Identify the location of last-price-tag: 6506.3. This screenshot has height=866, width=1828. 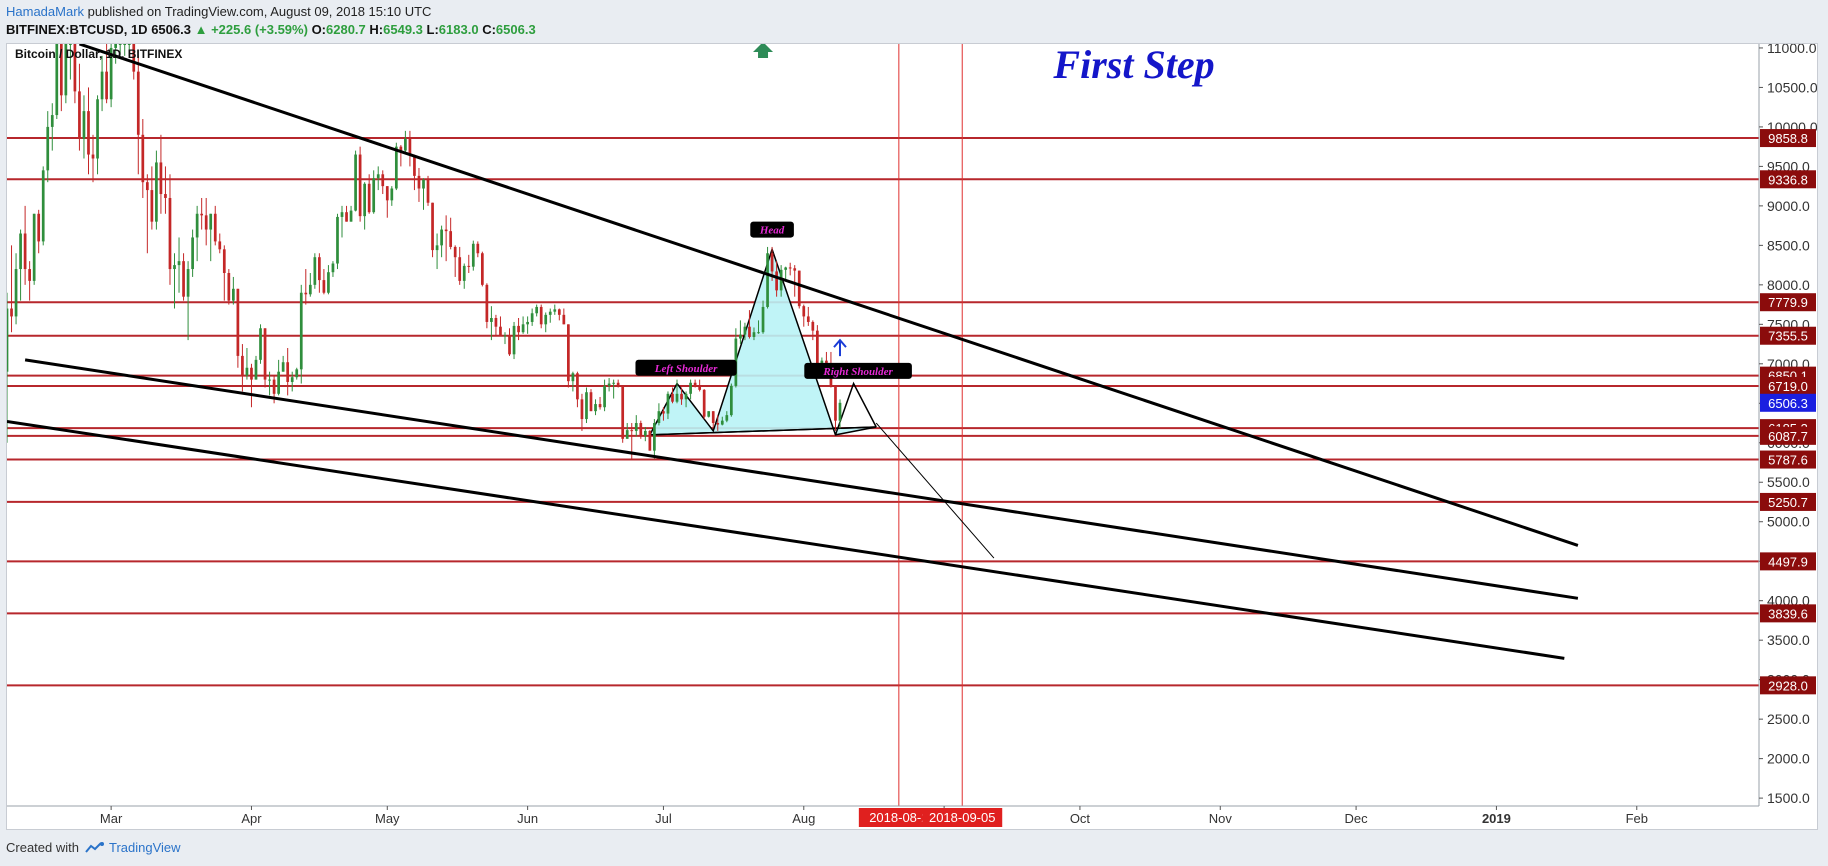
(1788, 402).